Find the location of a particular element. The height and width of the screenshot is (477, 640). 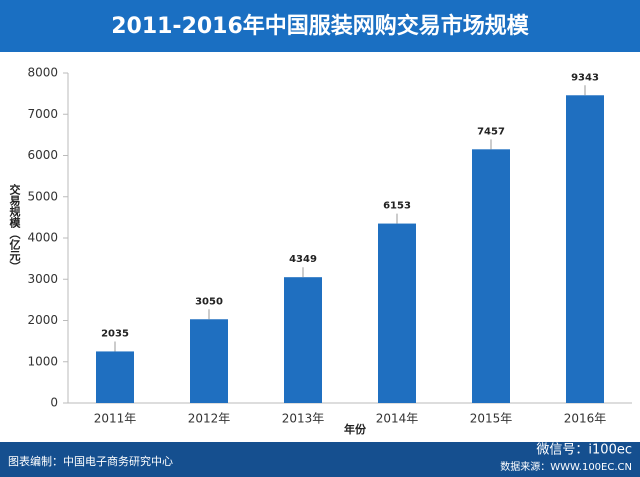

y-tick-label: 3000 is located at coordinates (42, 279).